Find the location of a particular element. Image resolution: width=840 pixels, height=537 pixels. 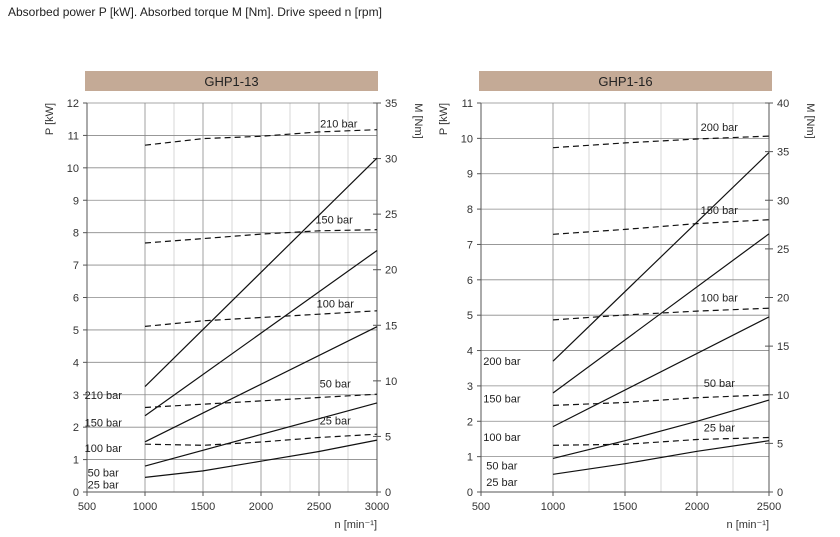

power-series-label: 200 bar is located at coordinates (502, 362).